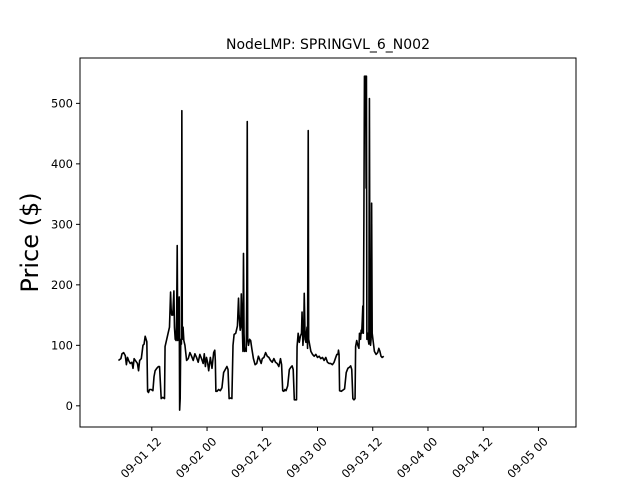 The width and height of the screenshot is (640, 480). I want to click on y-tick-label: 400, so click(62, 164).